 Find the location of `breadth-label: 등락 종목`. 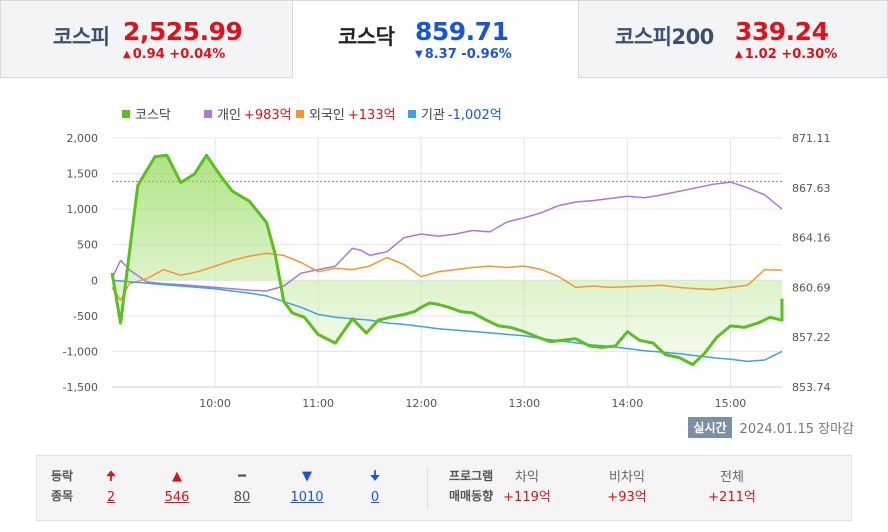

breadth-label: 등락 종목 is located at coordinates (62, 486).